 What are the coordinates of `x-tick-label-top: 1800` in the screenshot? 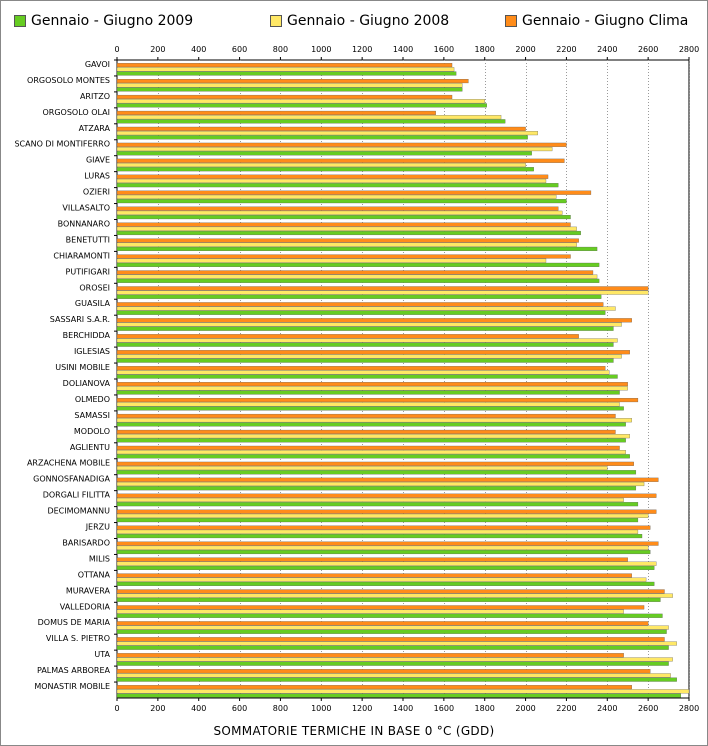 It's located at (485, 49).